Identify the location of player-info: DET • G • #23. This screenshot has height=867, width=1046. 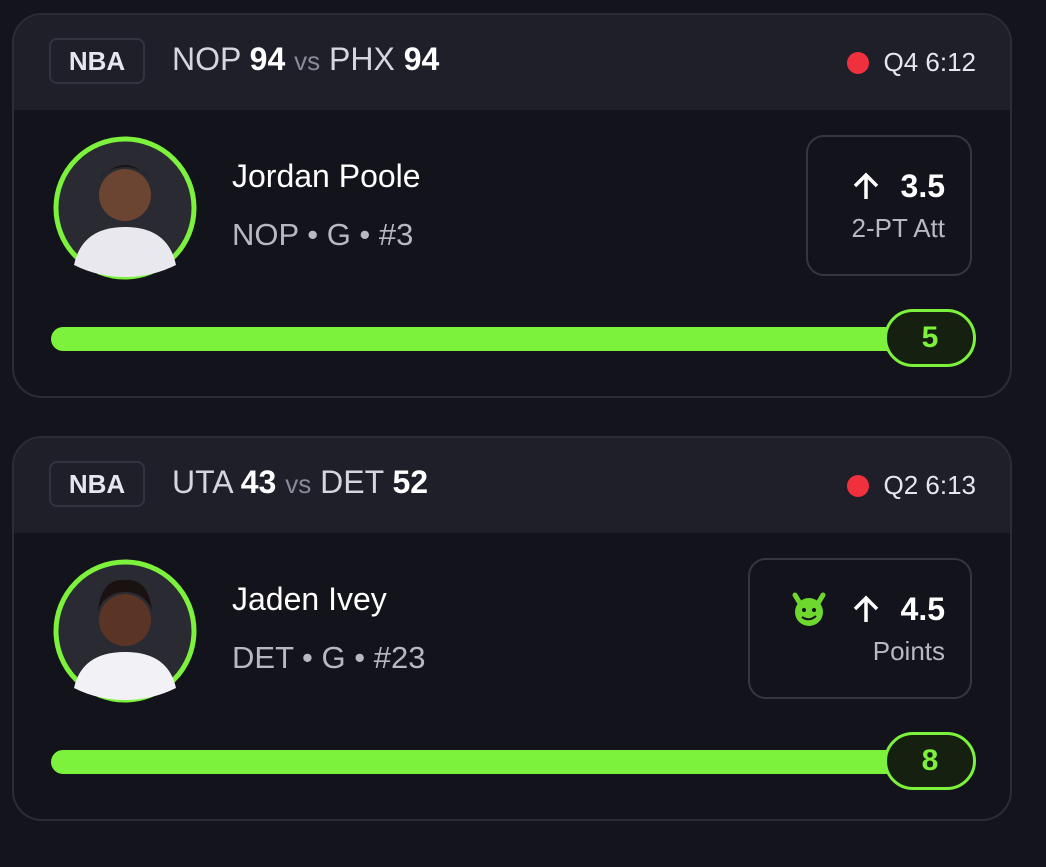
(329, 657).